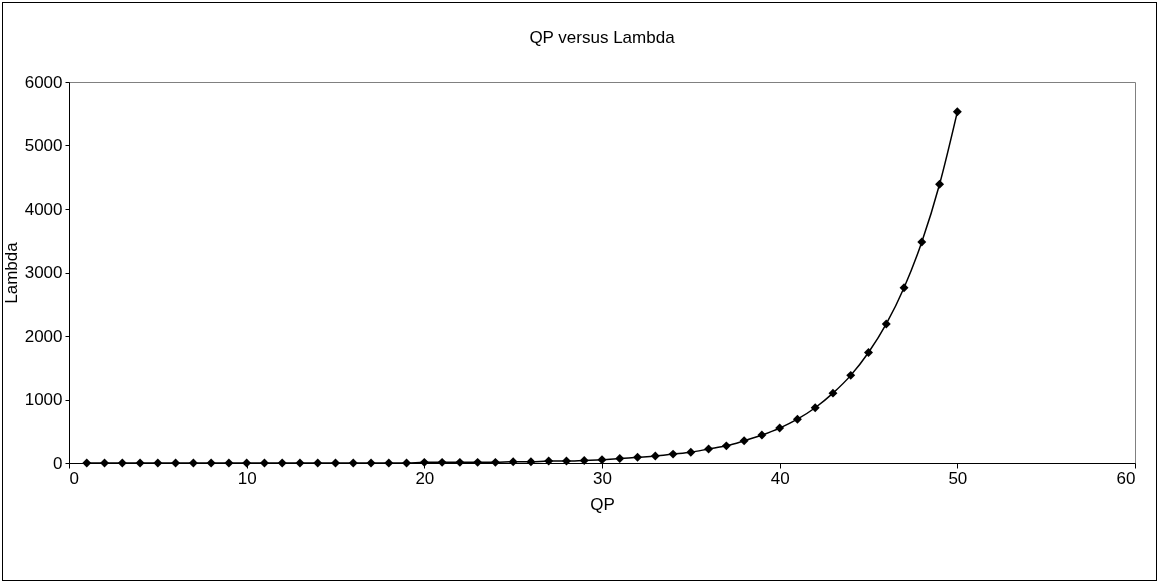 Image resolution: width=1159 pixels, height=583 pixels. Describe the element at coordinates (780, 478) in the screenshot. I see `x-tick-label: 40` at that location.